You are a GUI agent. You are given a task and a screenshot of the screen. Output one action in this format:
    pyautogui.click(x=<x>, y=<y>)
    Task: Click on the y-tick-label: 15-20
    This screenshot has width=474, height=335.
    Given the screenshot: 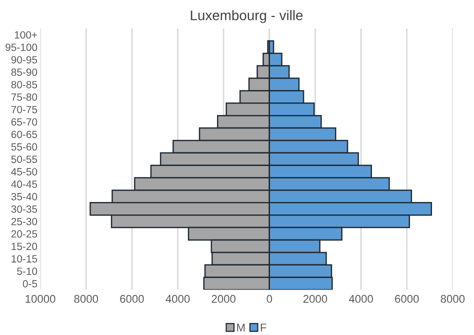 What is the action you would take?
    pyautogui.click(x=25, y=246)
    